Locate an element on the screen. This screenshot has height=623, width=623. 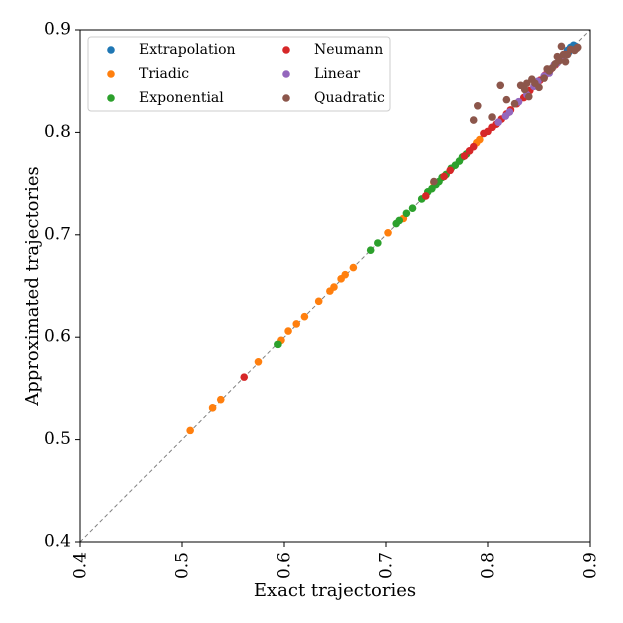
legend-marker-triadic is located at coordinates (111, 74).